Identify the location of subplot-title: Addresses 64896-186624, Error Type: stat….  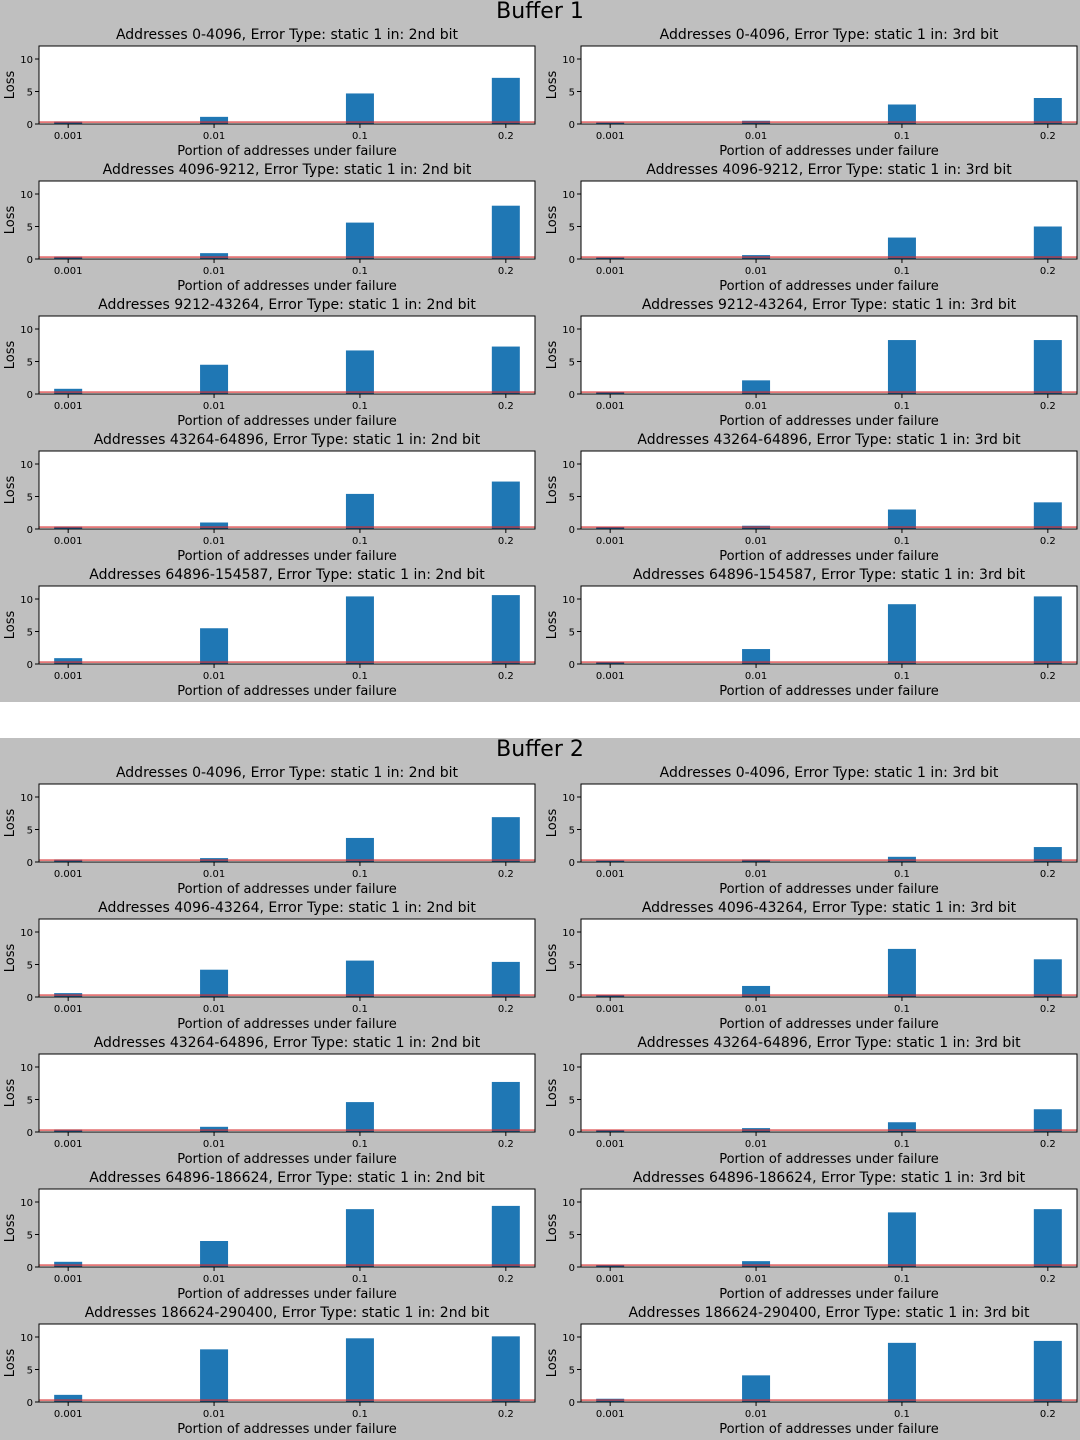
(287, 1178).